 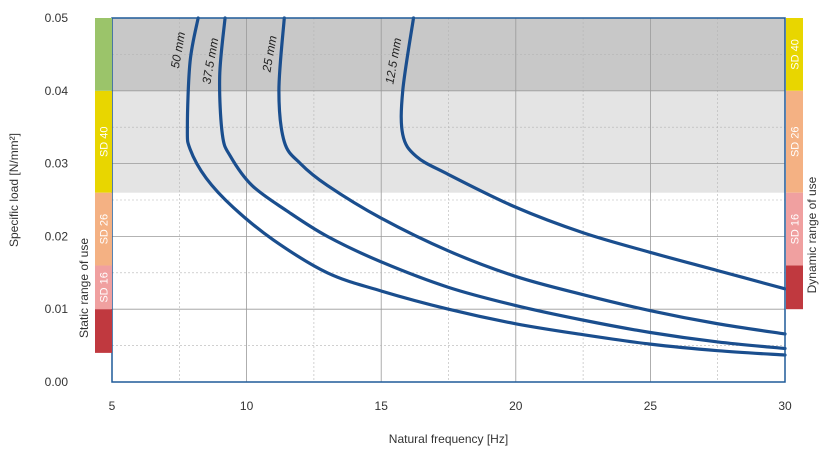 I want to click on curve-label: 50 mm, so click(x=178, y=50).